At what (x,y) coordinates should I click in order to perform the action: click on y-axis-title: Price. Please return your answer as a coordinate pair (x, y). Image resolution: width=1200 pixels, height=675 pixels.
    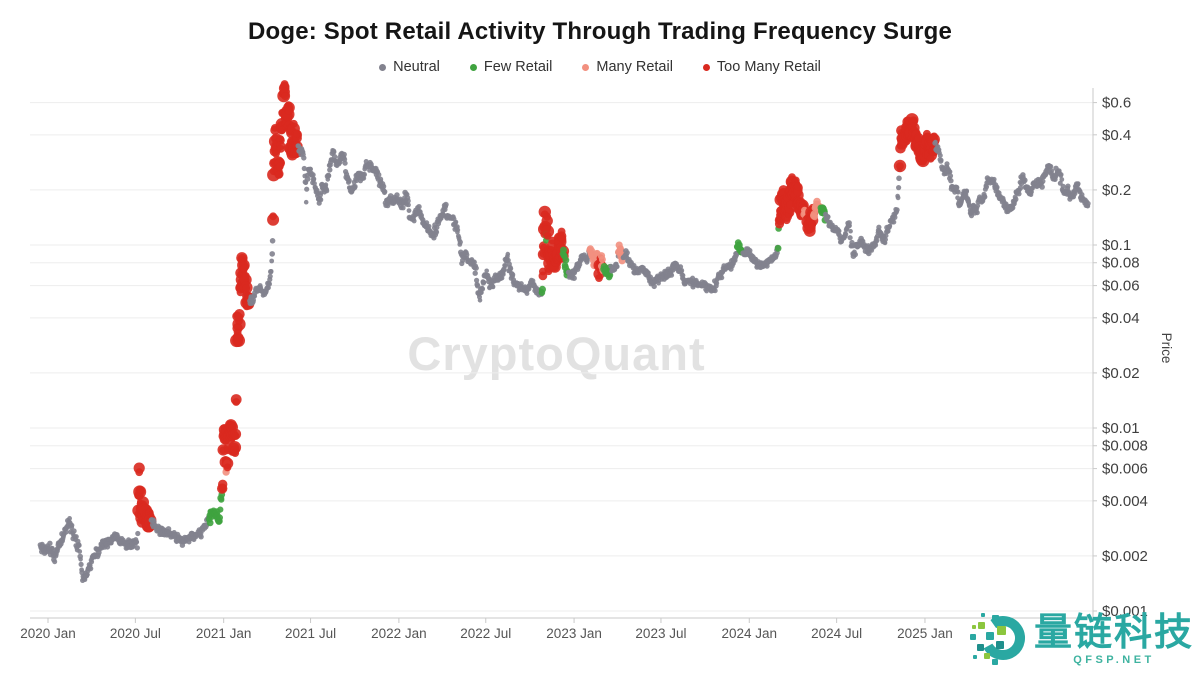
    Looking at the image, I should click on (1166, 348).